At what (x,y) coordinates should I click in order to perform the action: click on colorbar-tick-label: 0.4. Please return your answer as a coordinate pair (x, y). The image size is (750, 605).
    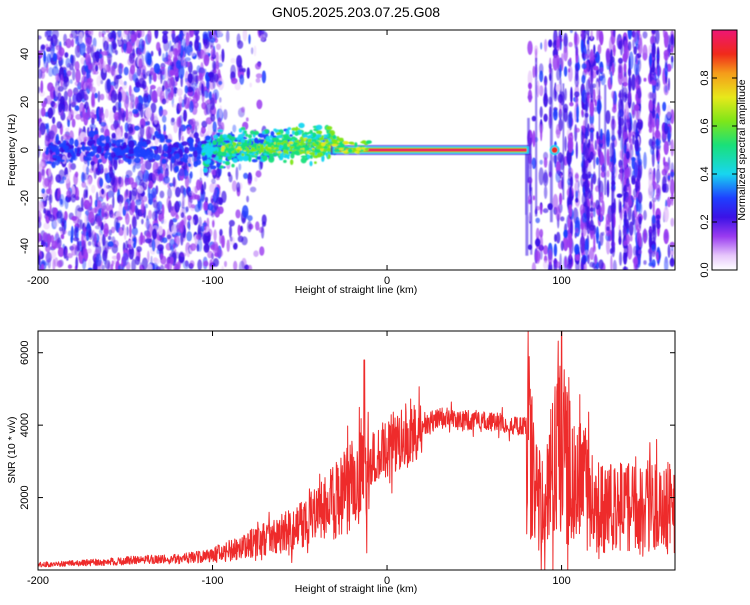
    Looking at the image, I should click on (705, 173).